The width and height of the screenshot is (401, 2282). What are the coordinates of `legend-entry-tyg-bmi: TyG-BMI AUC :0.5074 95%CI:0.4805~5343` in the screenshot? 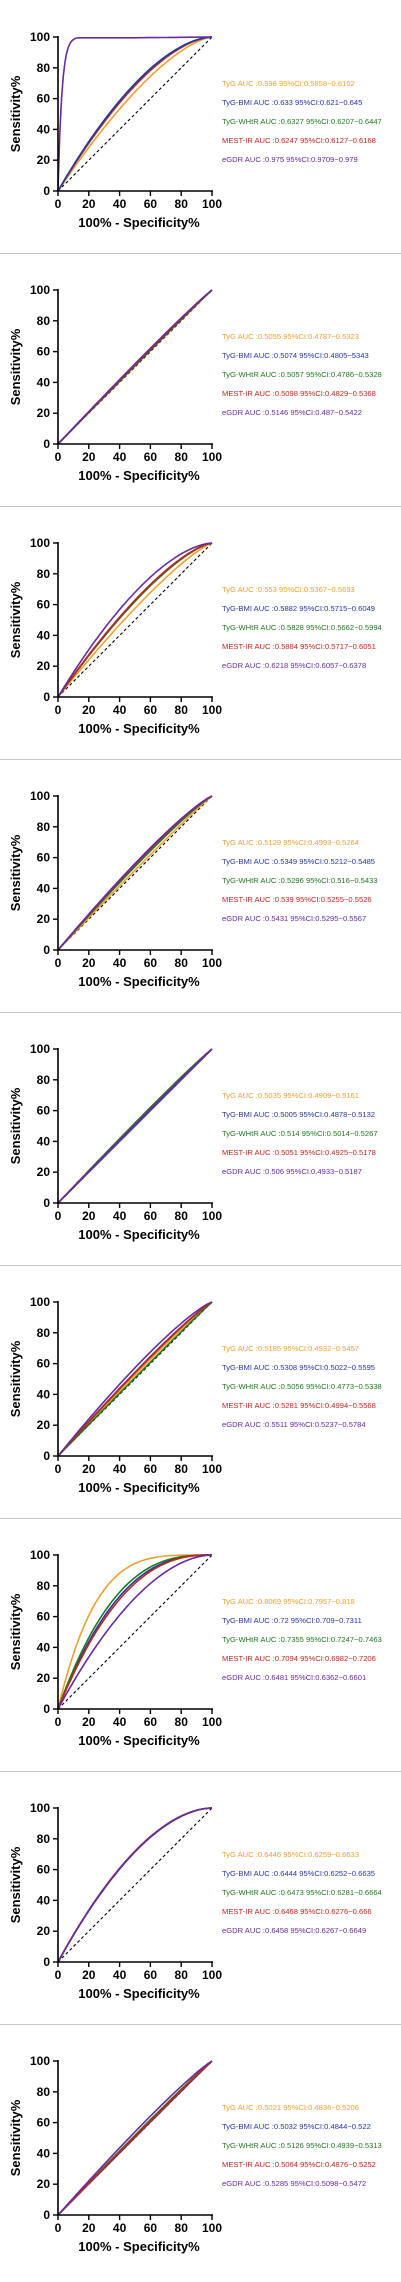 It's located at (295, 355).